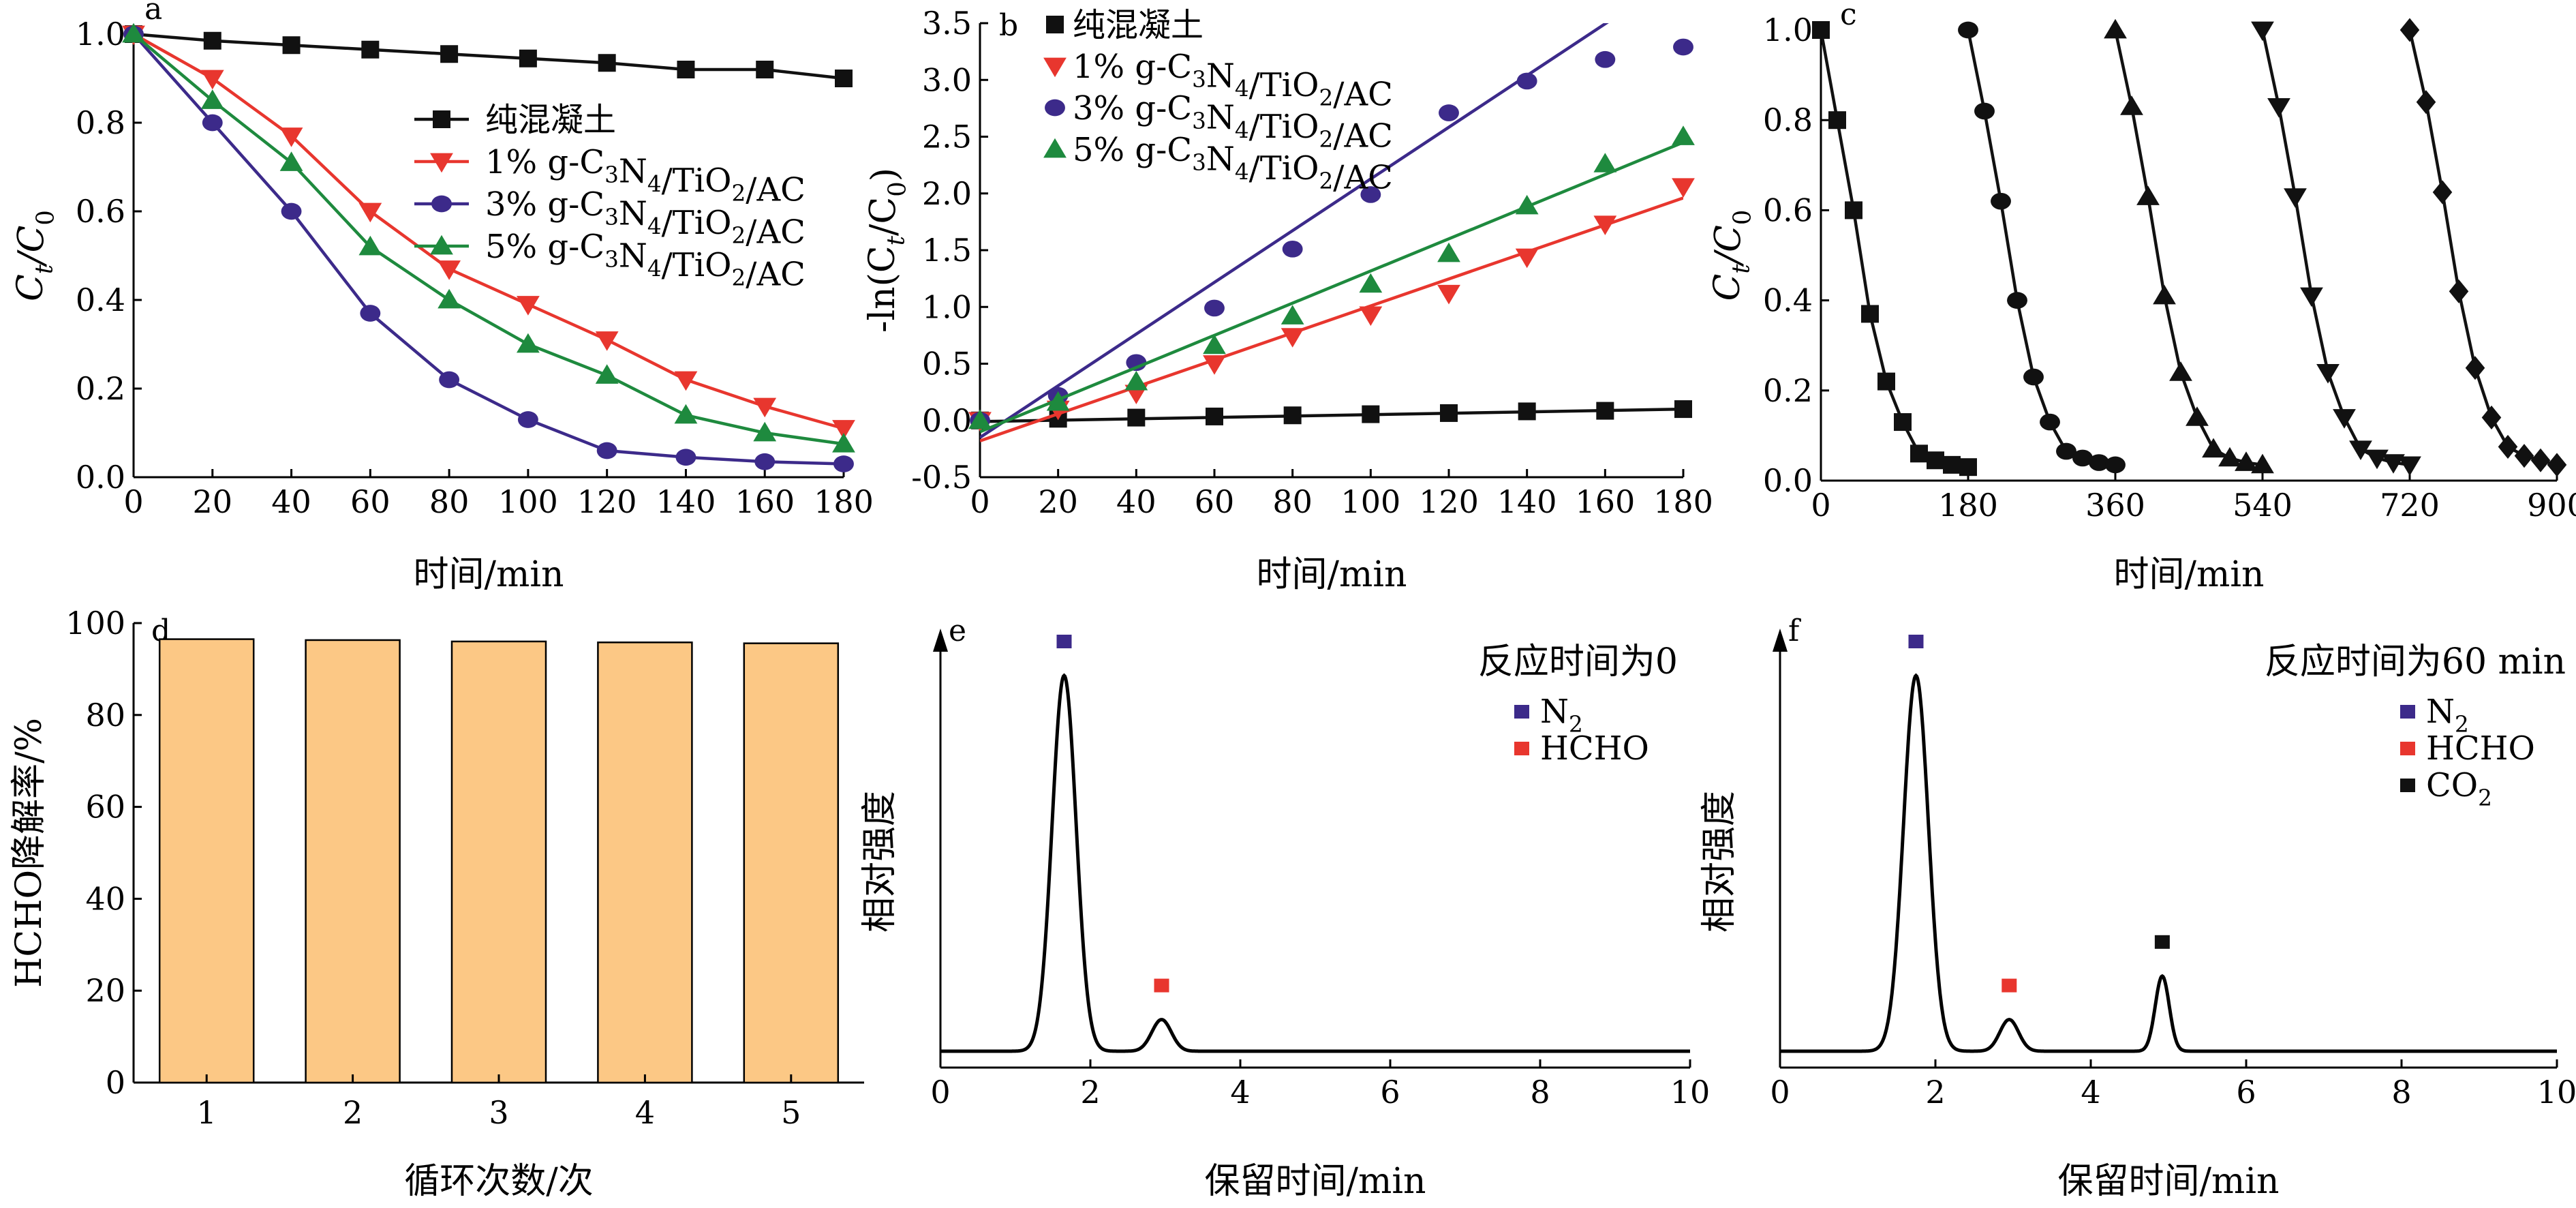 The width and height of the screenshot is (2576, 1208). What do you see at coordinates (207, 861) in the screenshot?
I see `panel-d-bar` at bounding box center [207, 861].